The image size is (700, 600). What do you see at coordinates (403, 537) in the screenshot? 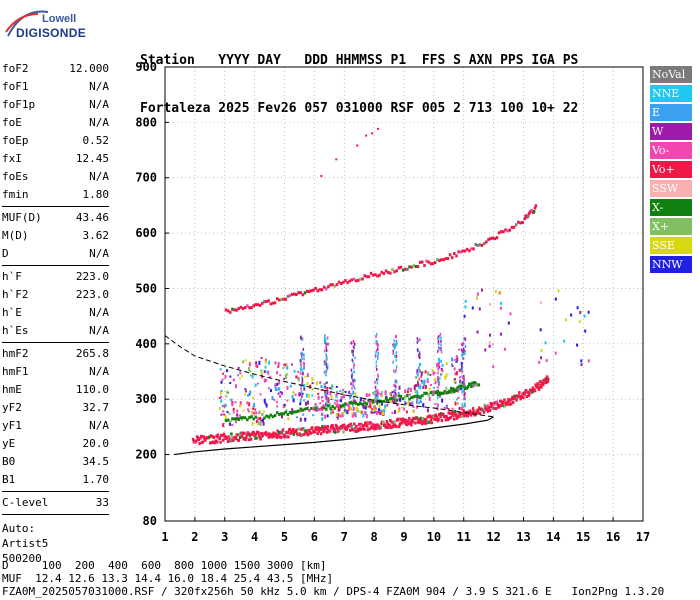
I see `x-tick-label: 9` at bounding box center [403, 537].